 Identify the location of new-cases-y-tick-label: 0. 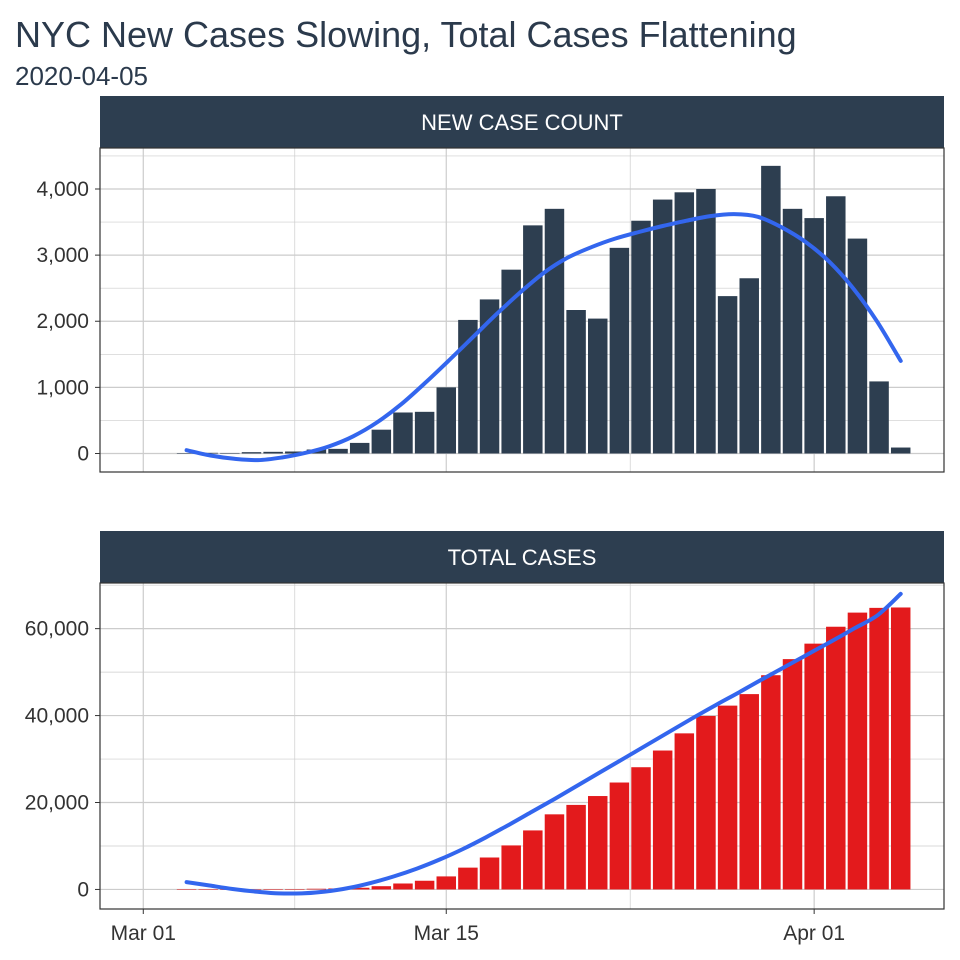
(83, 453).